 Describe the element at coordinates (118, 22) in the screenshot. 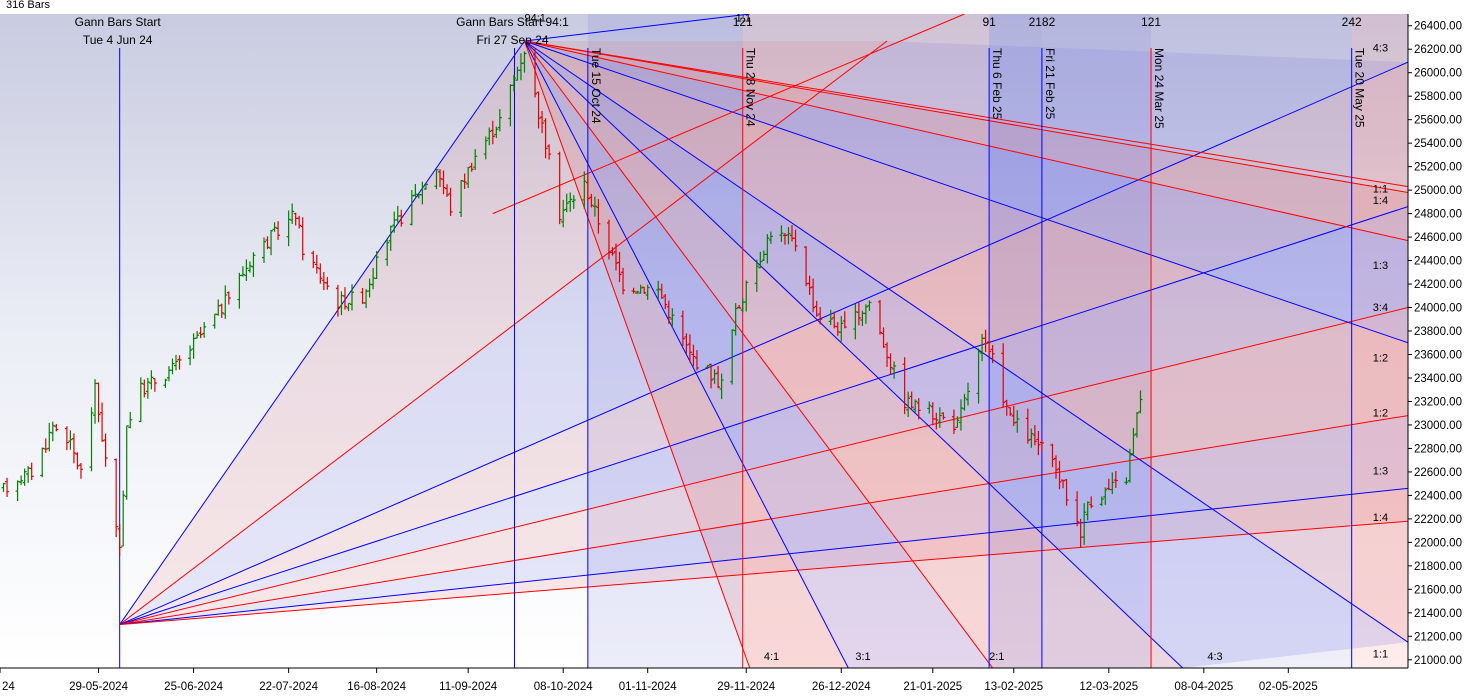

I see `anchor-label-title: Gann Bars Start` at that location.